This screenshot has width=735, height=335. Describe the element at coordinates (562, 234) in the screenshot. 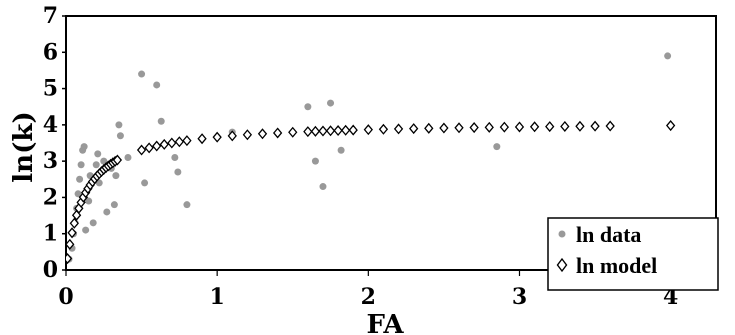

I see `legend-marker-ln-data` at that location.